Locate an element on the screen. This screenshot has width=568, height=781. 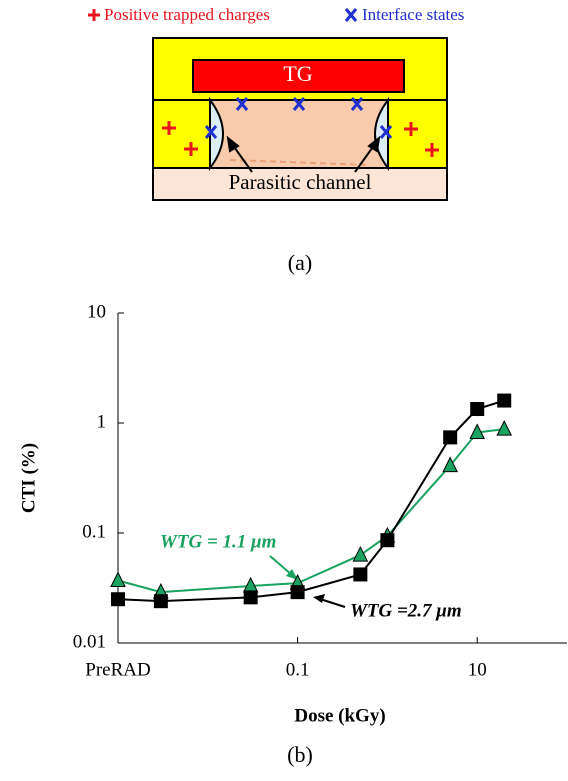
series-line is located at coordinates (311, 511).